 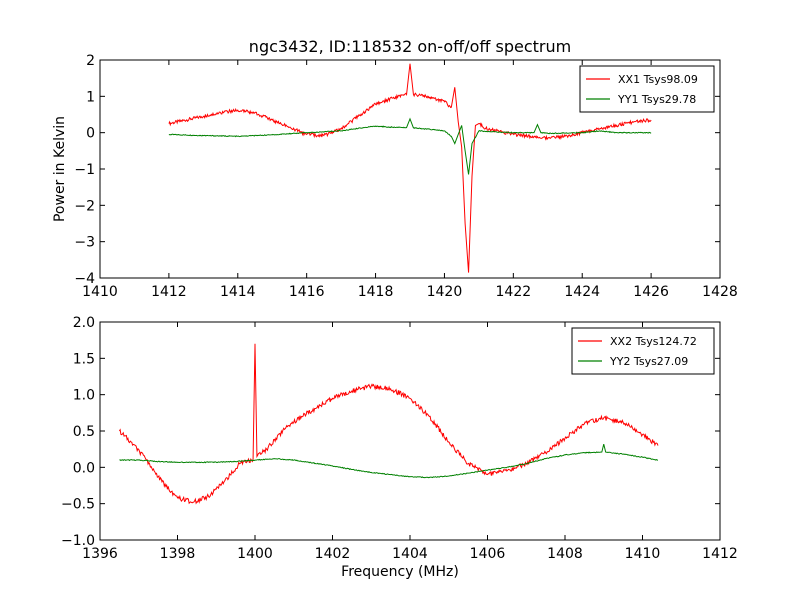 What do you see at coordinates (84, 206) in the screenshot?
I see `y-tick-label: −2` at bounding box center [84, 206].